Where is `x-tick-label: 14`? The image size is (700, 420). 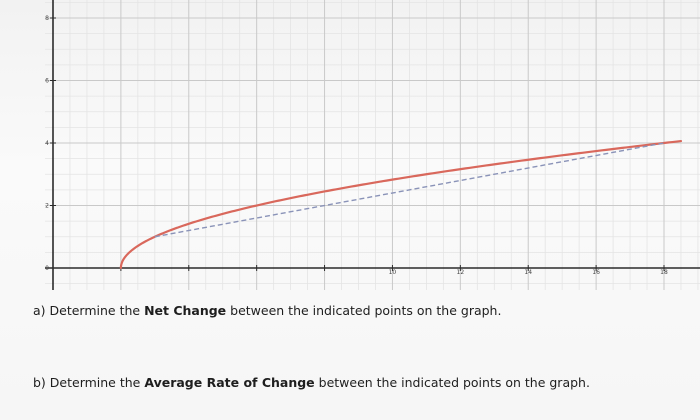 x-tick-label: 14 is located at coordinates (528, 272).